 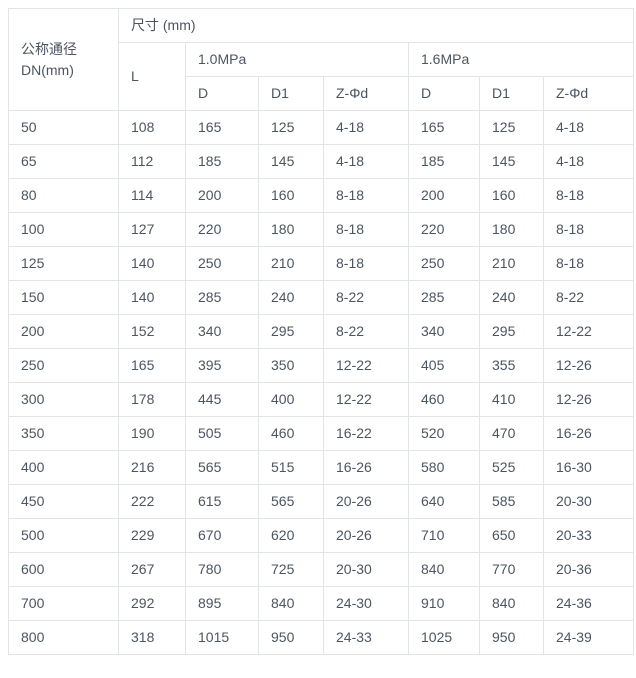 I want to click on header-zphid-1.0: Z-Φd, so click(x=366, y=93).